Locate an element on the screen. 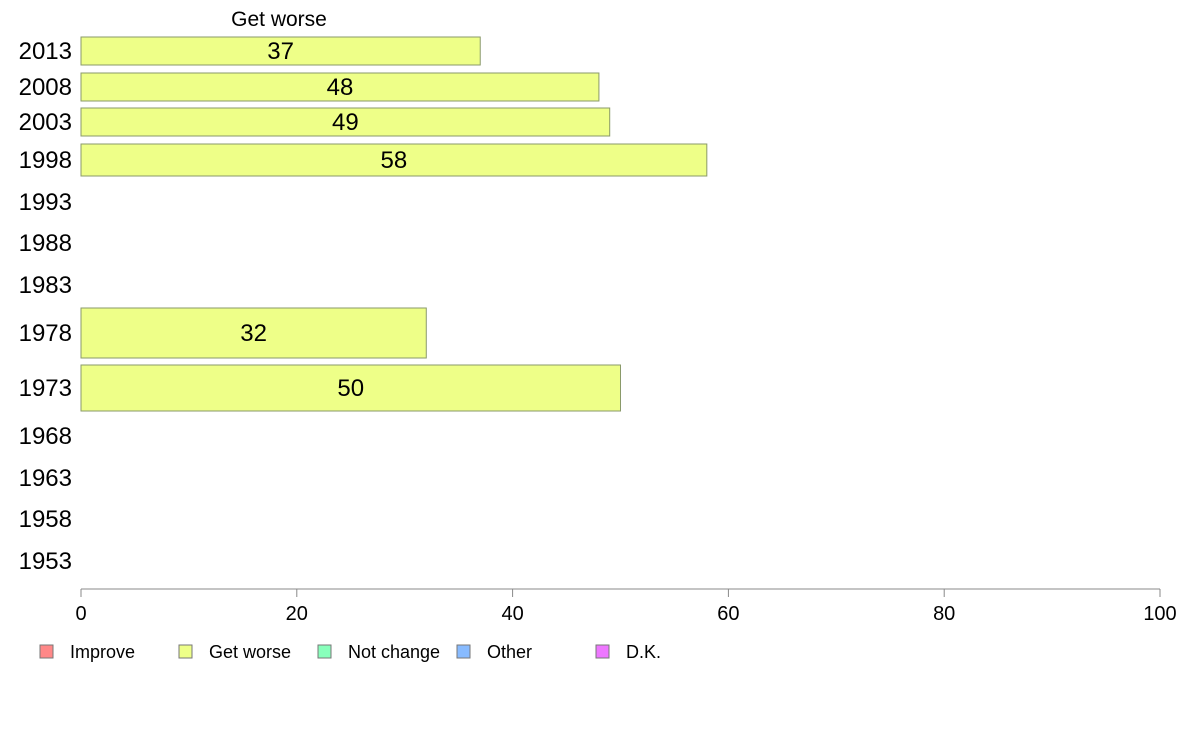 Image resolution: width=1188 pixels, height=736 pixels. category-label-1958: 1958 is located at coordinates (45, 519).